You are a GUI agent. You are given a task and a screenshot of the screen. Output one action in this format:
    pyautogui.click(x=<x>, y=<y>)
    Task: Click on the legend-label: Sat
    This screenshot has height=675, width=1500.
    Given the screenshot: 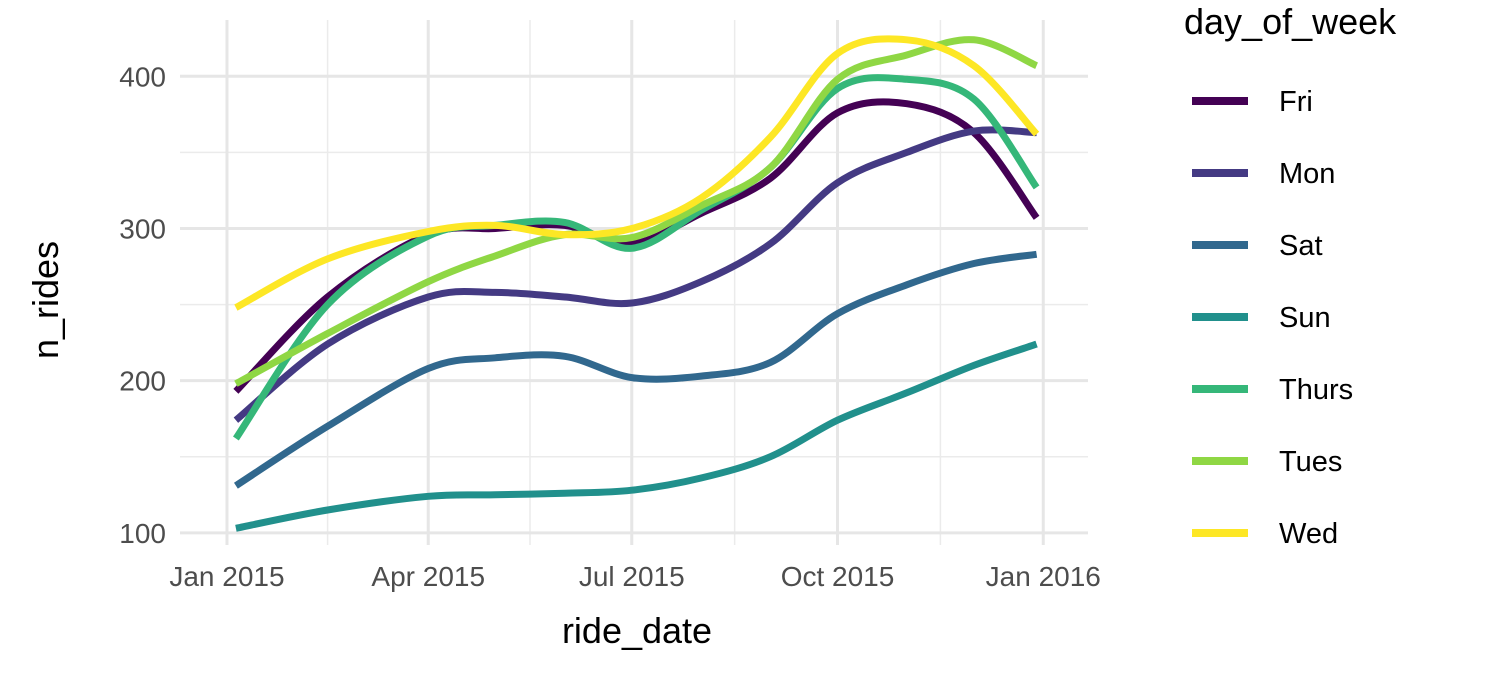 What is the action you would take?
    pyautogui.click(x=1301, y=246)
    